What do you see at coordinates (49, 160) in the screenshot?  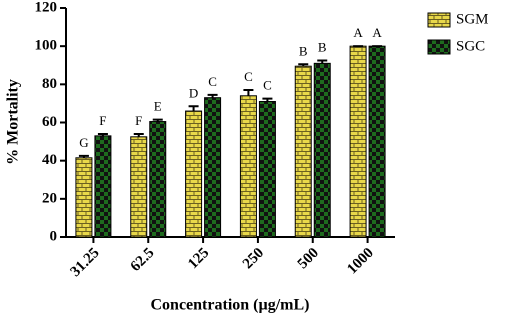 I see `y-tick-label: 40` at bounding box center [49, 160].